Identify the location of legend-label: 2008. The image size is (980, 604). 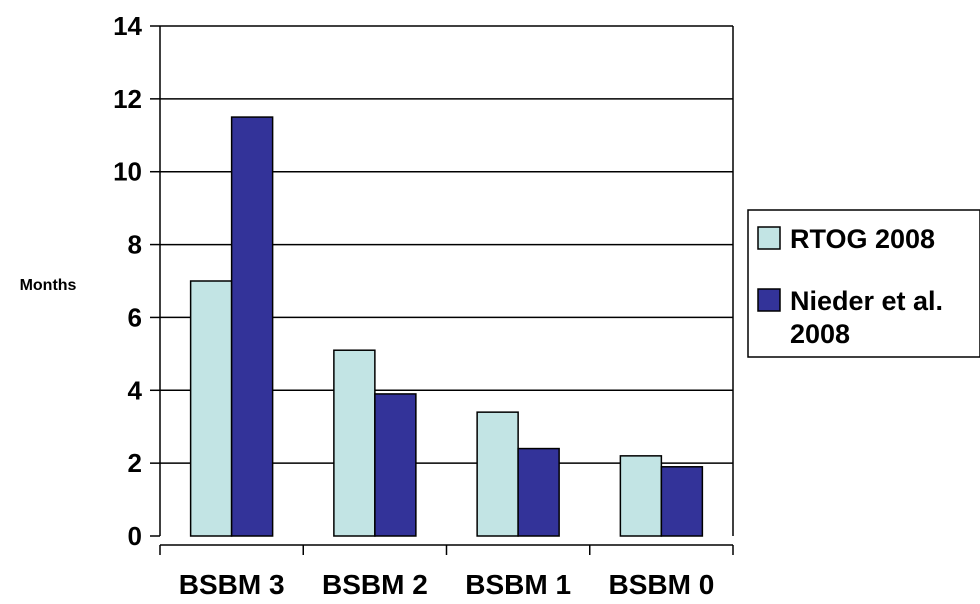
(820, 334).